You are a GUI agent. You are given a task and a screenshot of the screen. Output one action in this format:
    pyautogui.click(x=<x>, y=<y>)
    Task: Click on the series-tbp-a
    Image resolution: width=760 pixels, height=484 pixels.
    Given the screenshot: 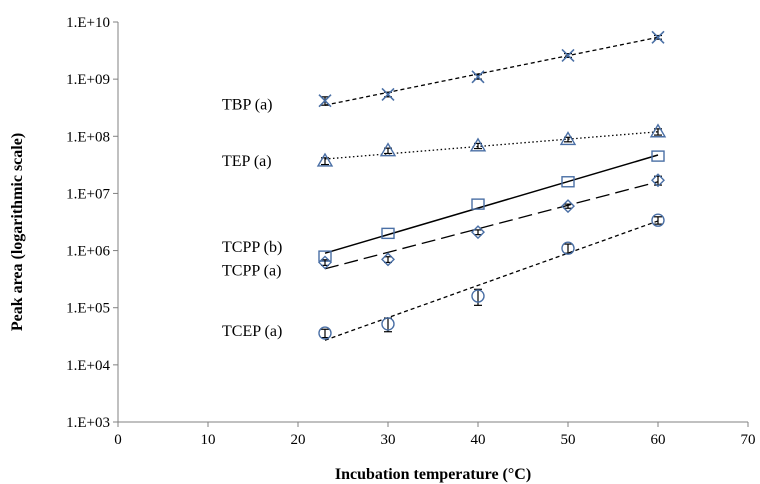 What is the action you would take?
    pyautogui.click(x=491, y=69)
    